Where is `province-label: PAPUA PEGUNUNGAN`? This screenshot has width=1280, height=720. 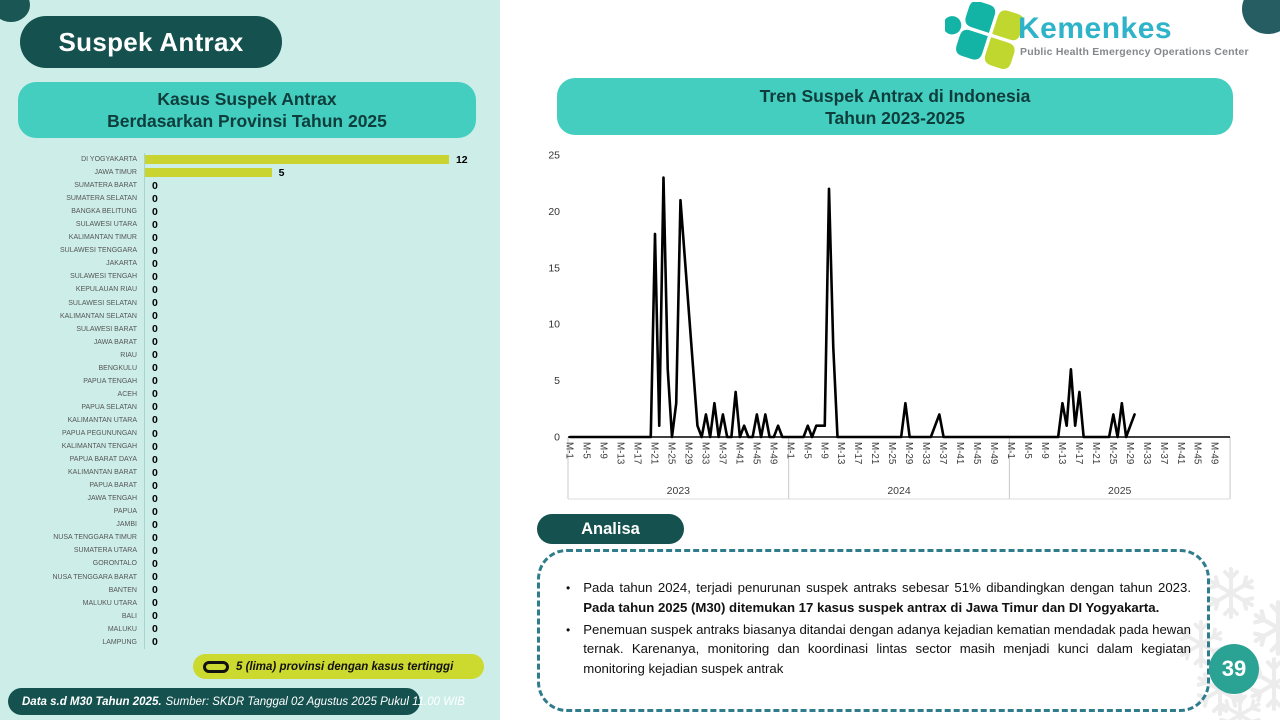 province-label: PAPUA PEGUNUNGAN is located at coordinates (99, 433).